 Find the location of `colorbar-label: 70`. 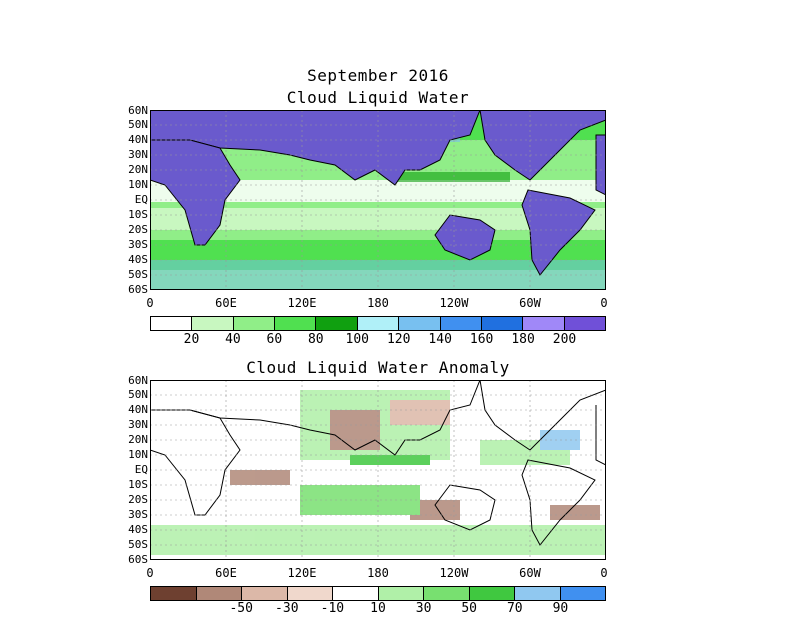

colorbar-label: 70 is located at coordinates (514, 608).